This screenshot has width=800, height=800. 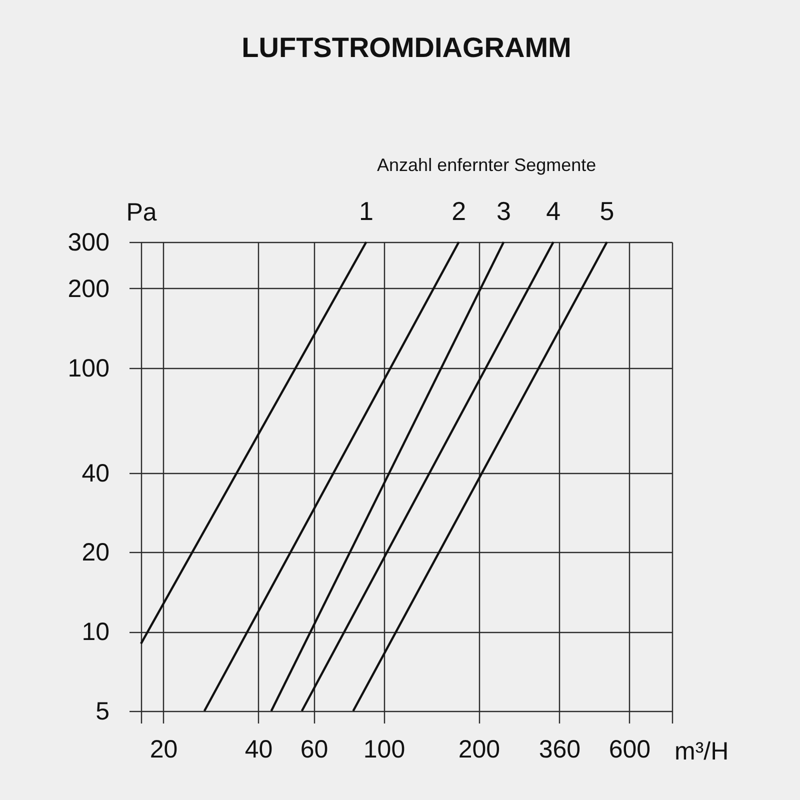 What do you see at coordinates (89, 288) in the screenshot?
I see `y-tick-label: 200` at bounding box center [89, 288].